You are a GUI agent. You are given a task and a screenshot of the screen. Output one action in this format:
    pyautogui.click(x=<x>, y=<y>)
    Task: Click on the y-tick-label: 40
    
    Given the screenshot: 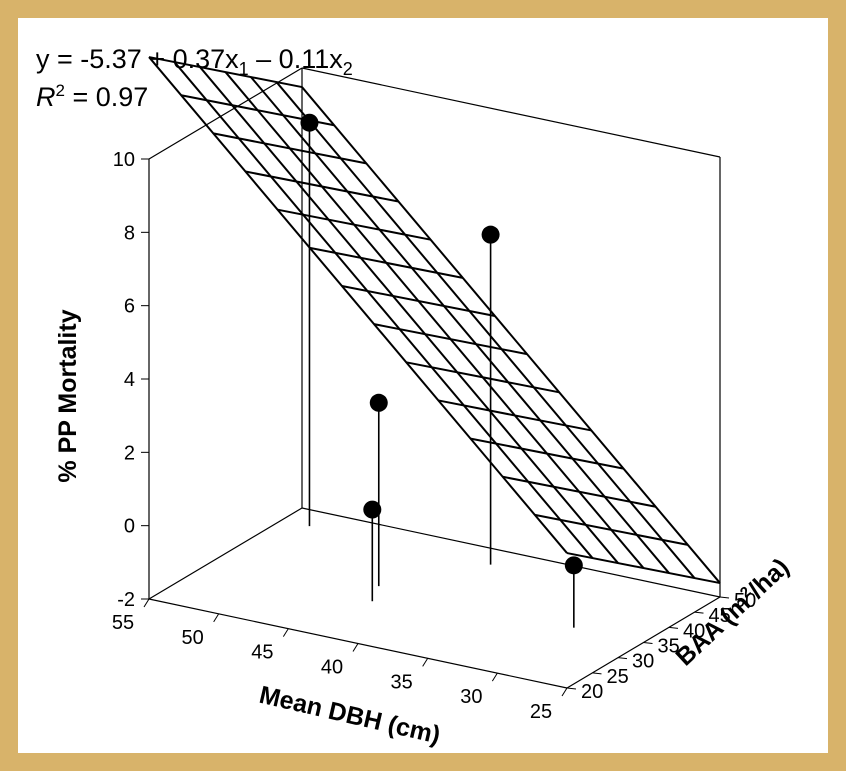 What is the action you would take?
    pyautogui.click(x=694, y=631)
    